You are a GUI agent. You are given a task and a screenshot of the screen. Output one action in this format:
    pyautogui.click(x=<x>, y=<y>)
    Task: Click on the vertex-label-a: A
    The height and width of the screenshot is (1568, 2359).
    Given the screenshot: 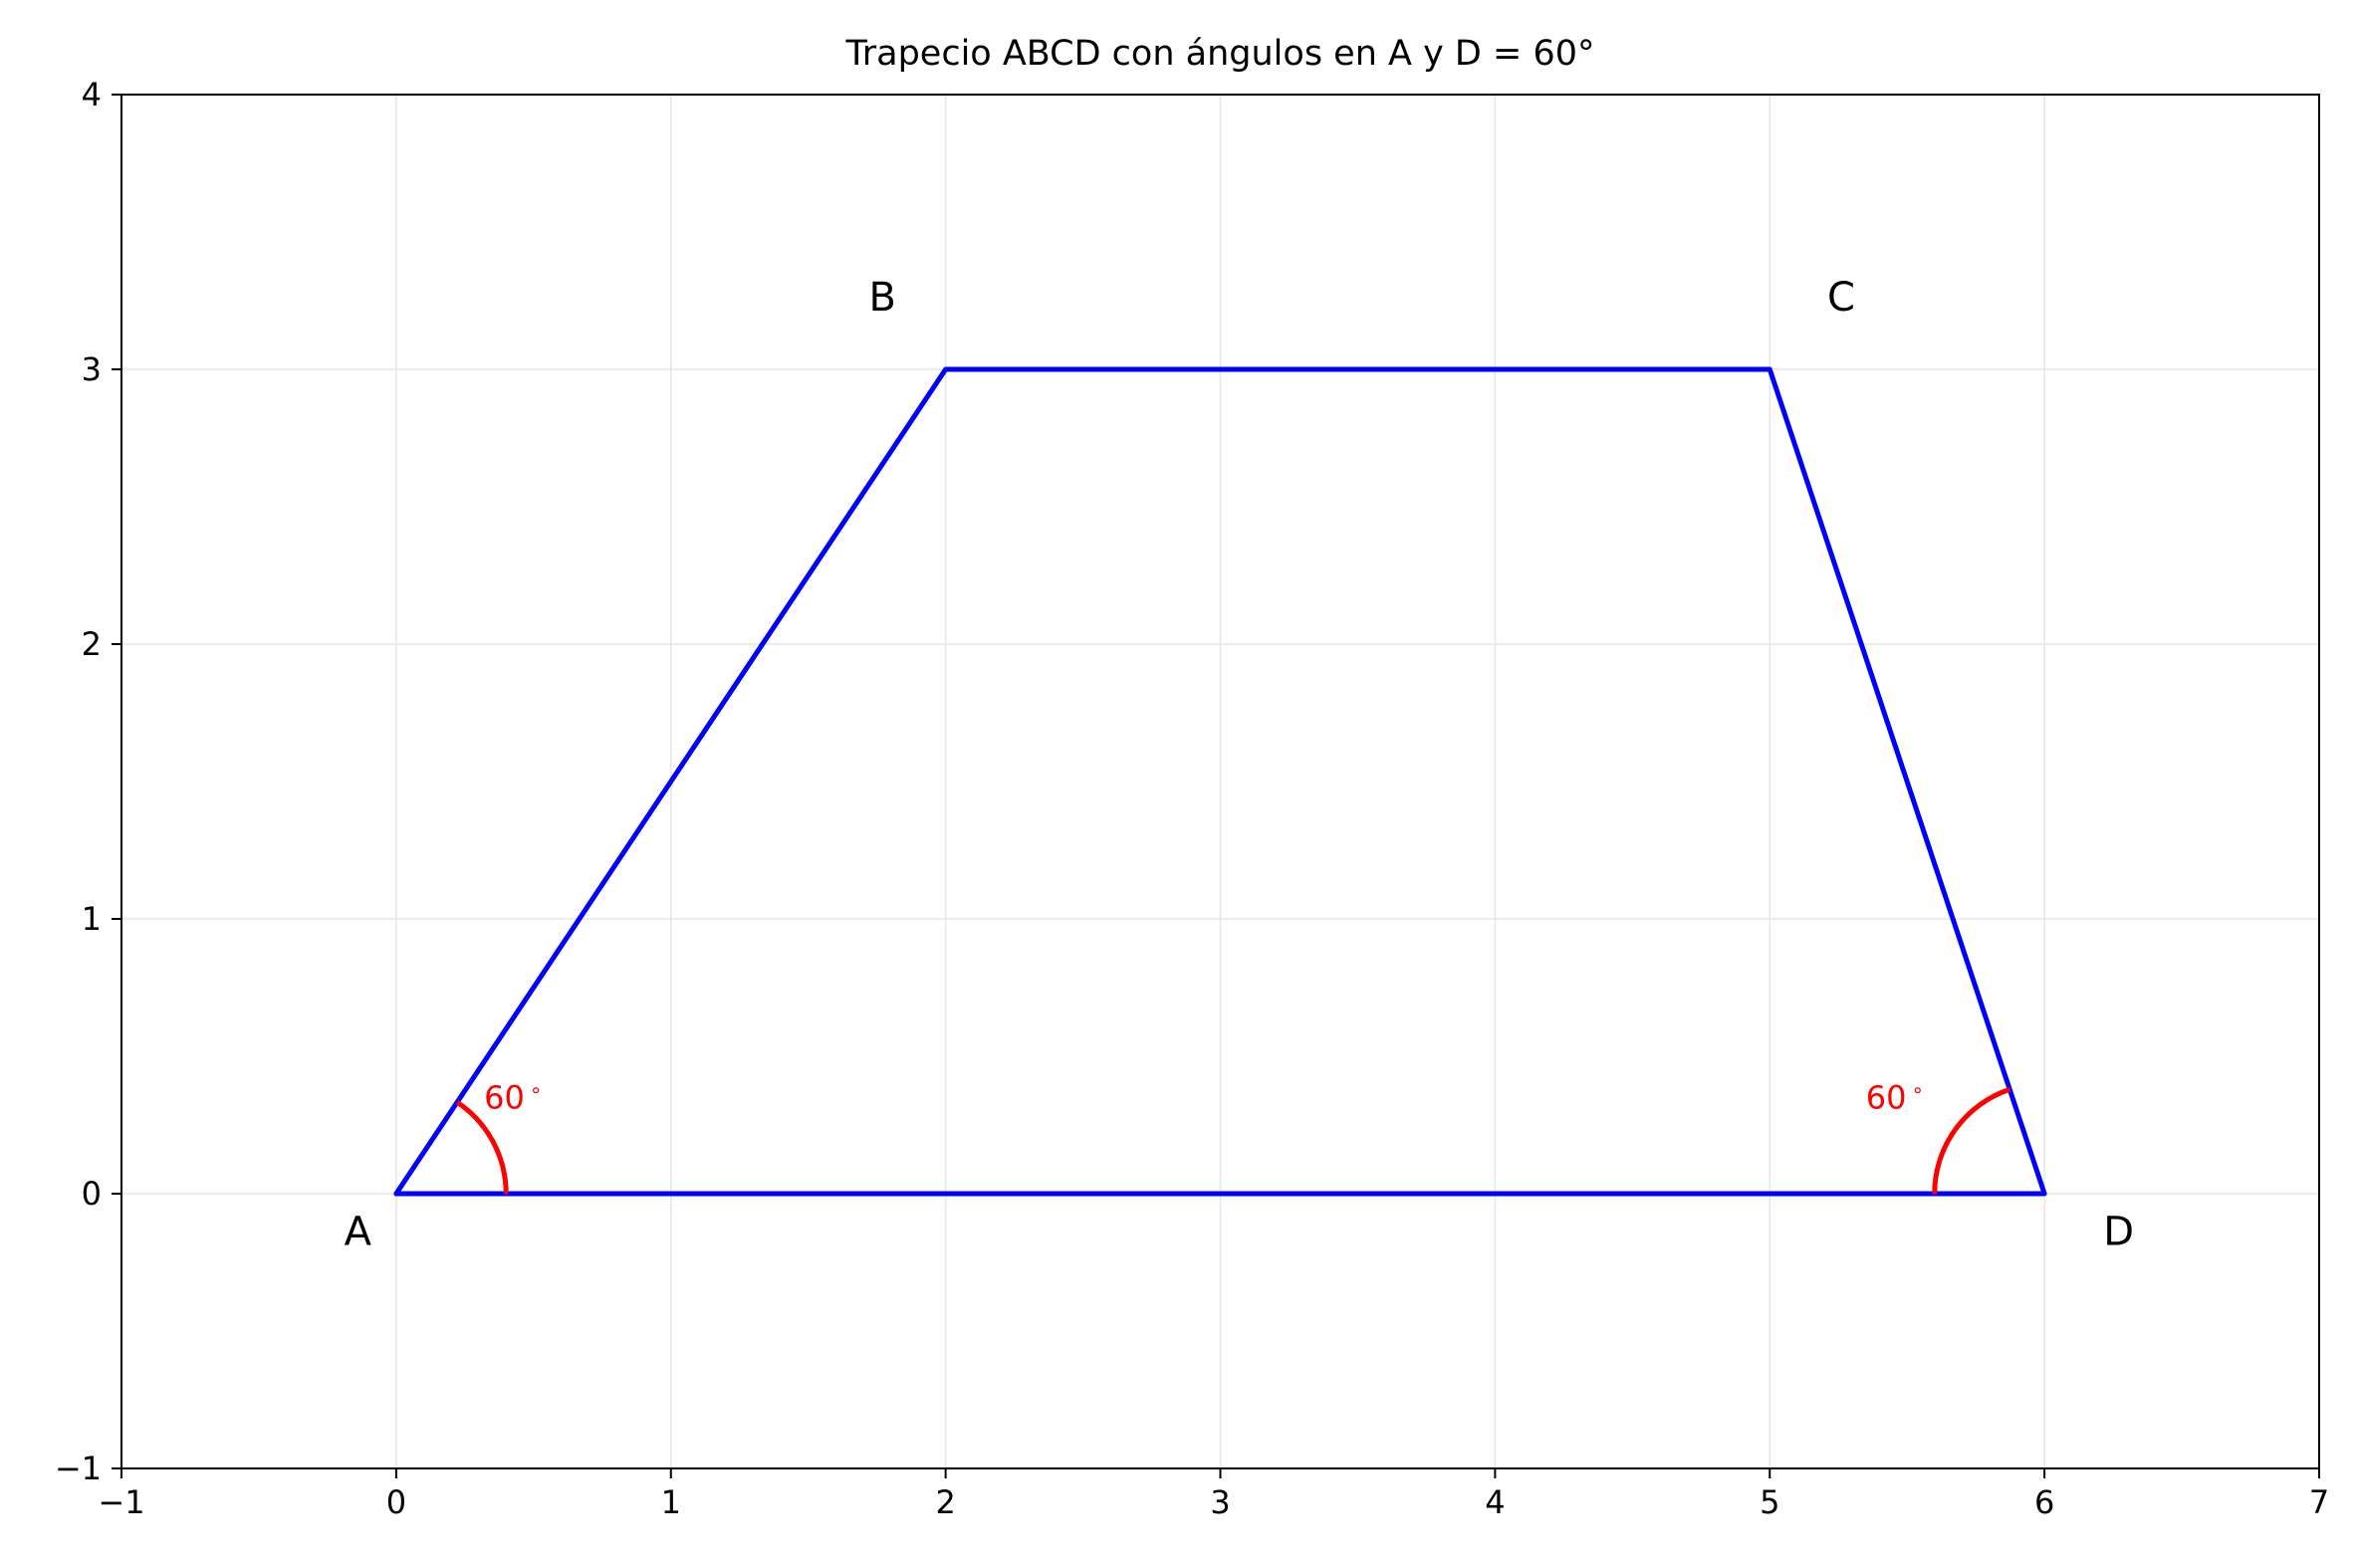 What is the action you would take?
    pyautogui.click(x=358, y=1233)
    